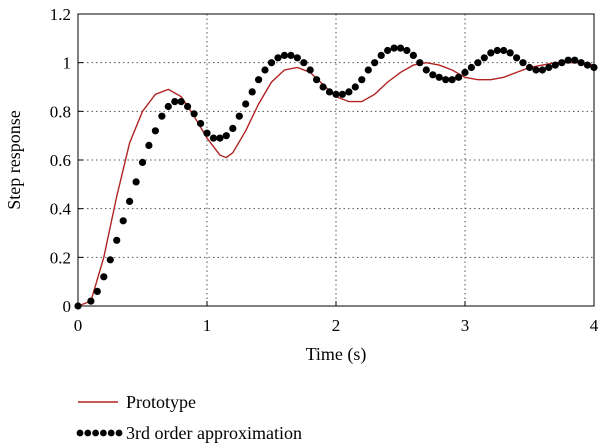 The width and height of the screenshot is (600, 447). What do you see at coordinates (207, 325) in the screenshot?
I see `x-tick-label: 1` at bounding box center [207, 325].